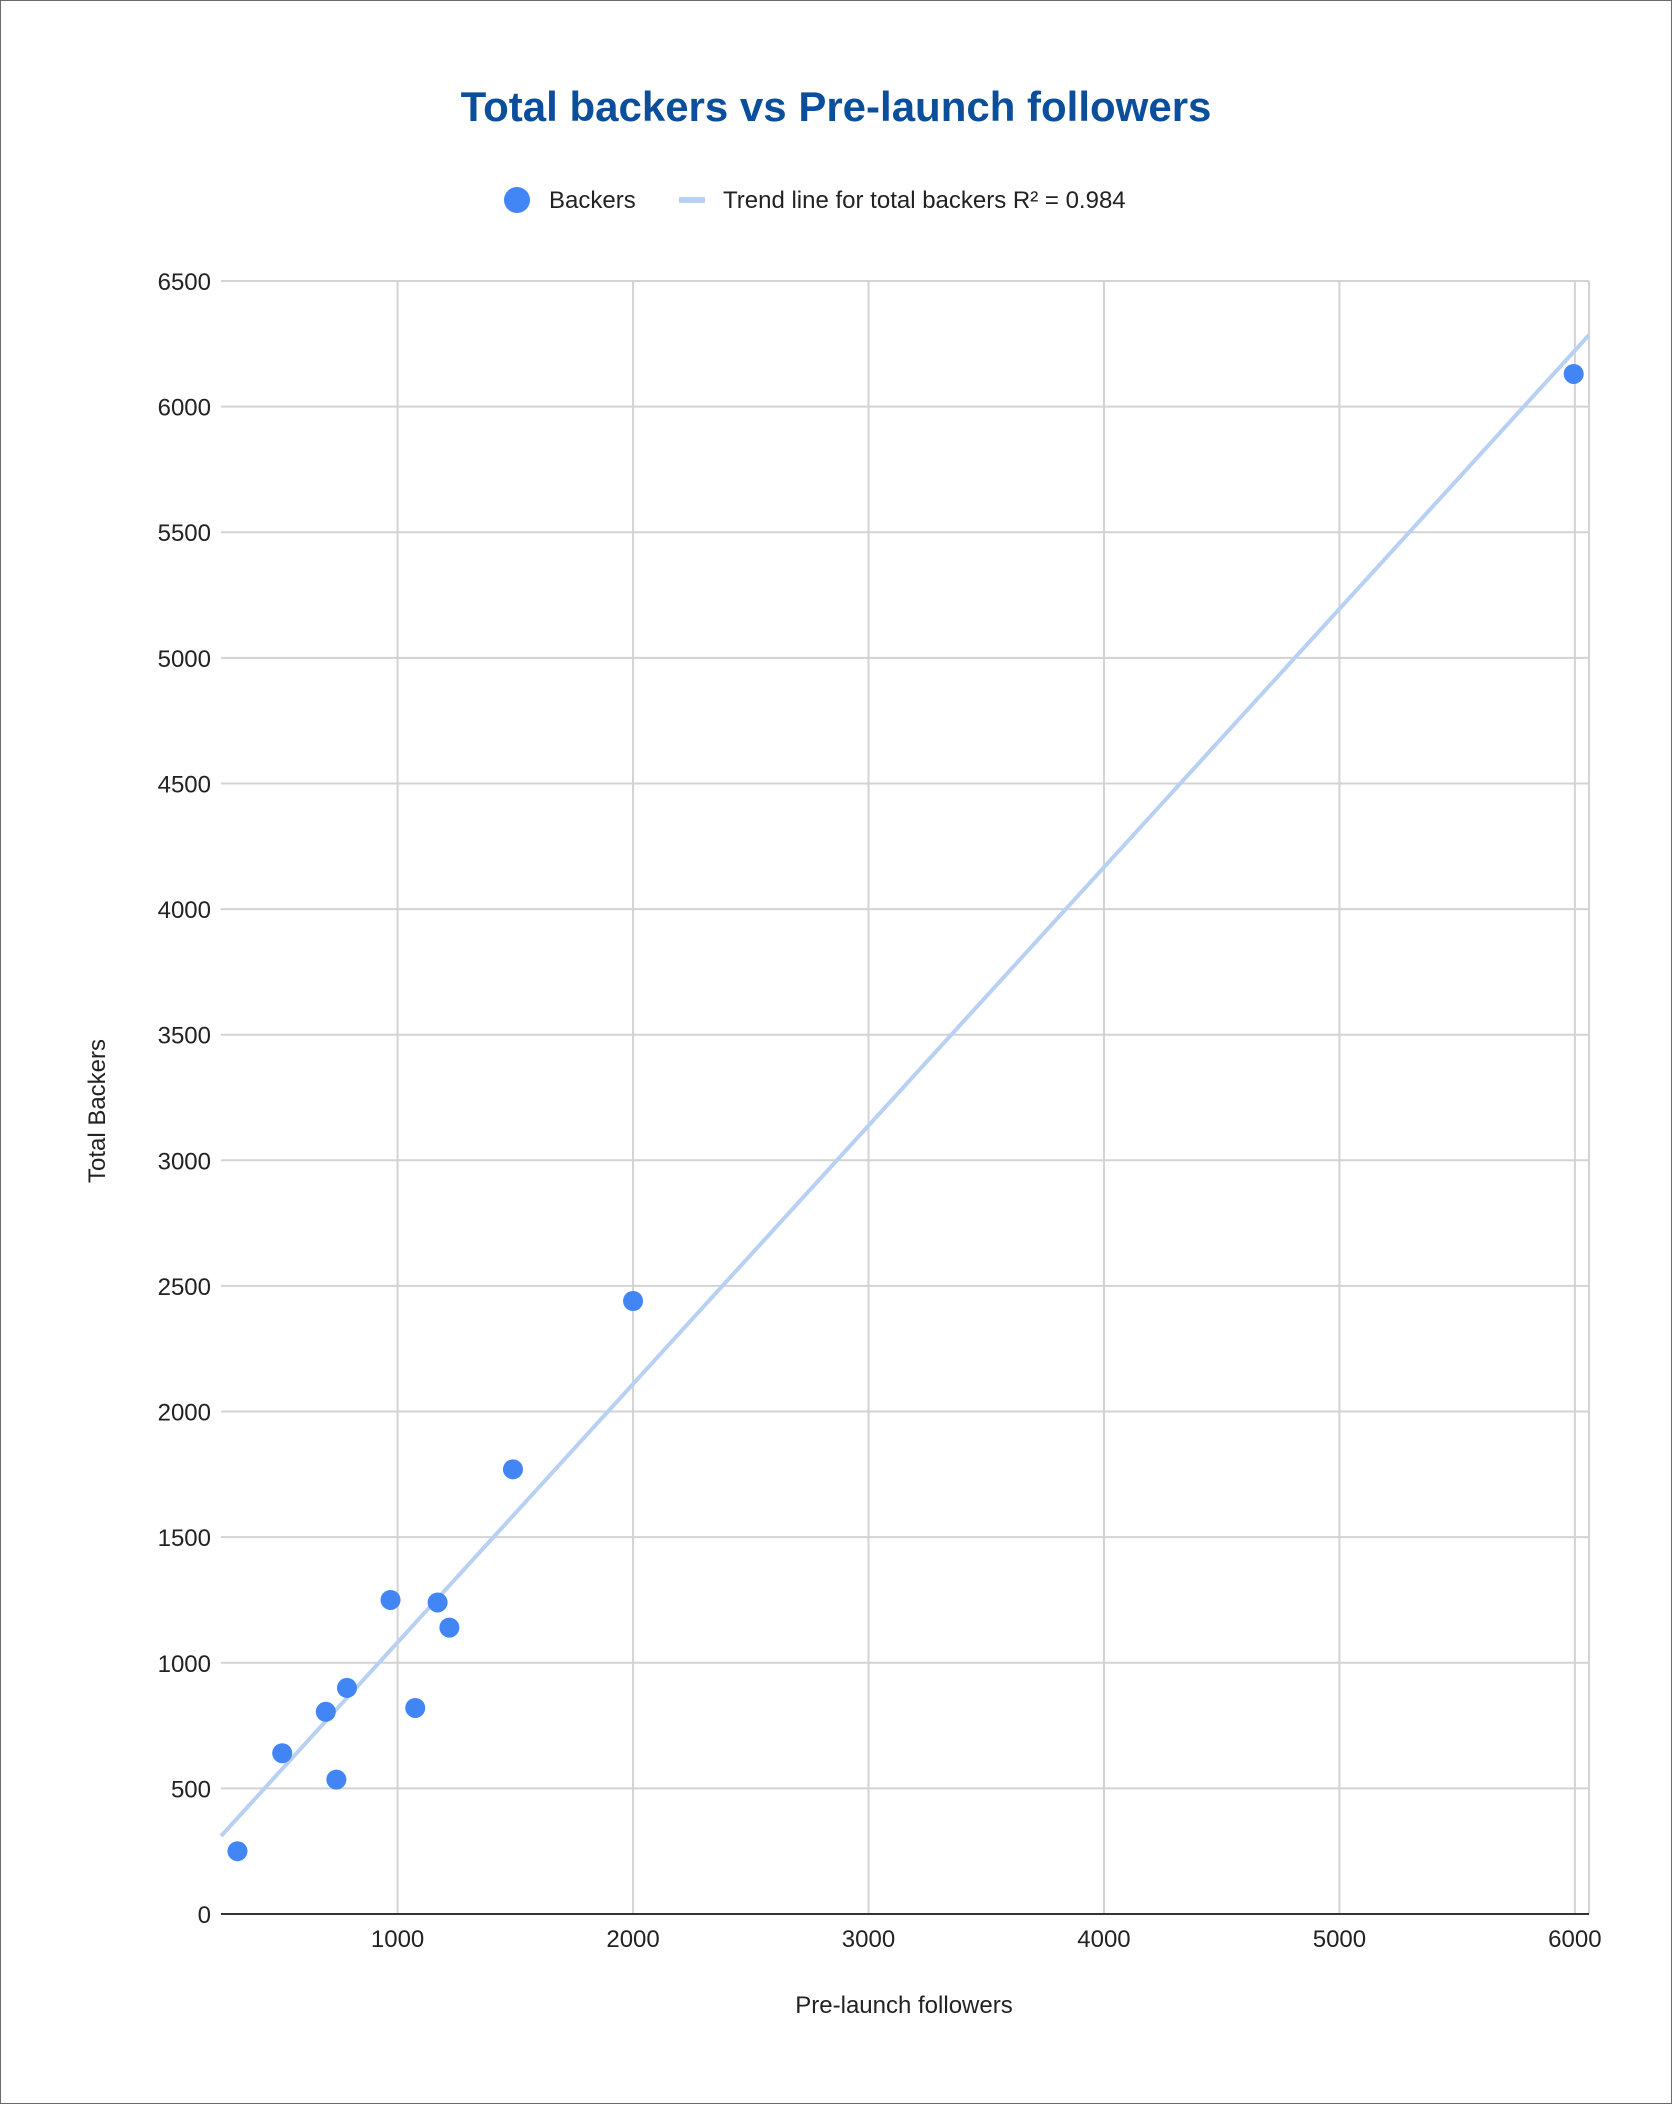 The height and width of the screenshot is (2104, 1672). I want to click on y-axis-label: Total Backers, so click(97, 1111).